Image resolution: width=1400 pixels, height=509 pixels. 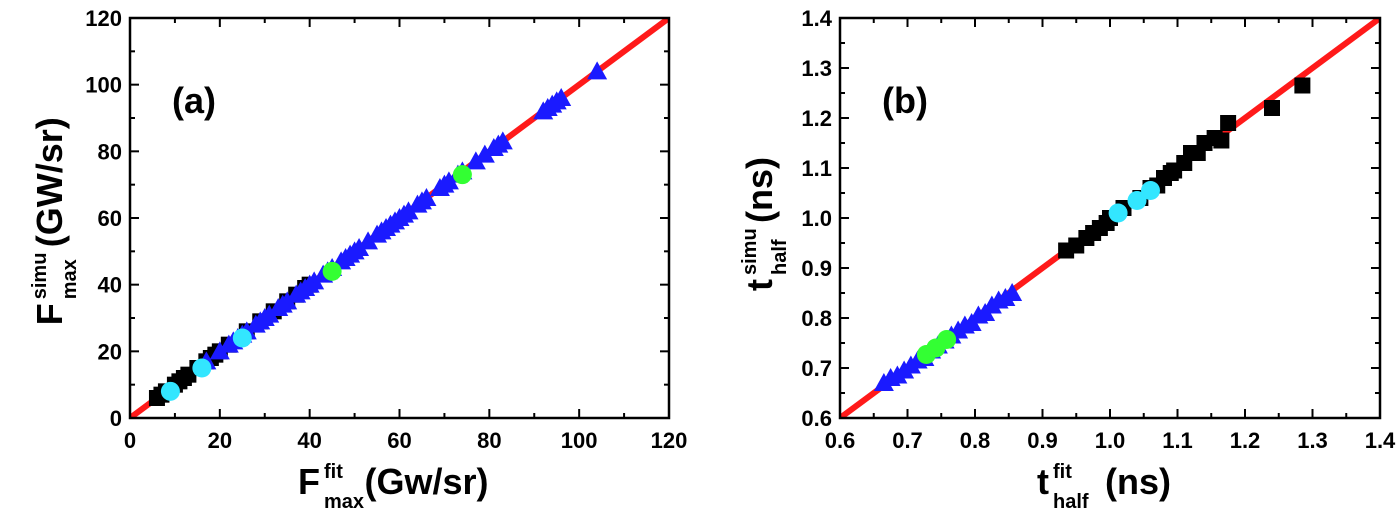 What do you see at coordinates (103, 18) in the screenshot?
I see `y-tick-label: 120` at bounding box center [103, 18].